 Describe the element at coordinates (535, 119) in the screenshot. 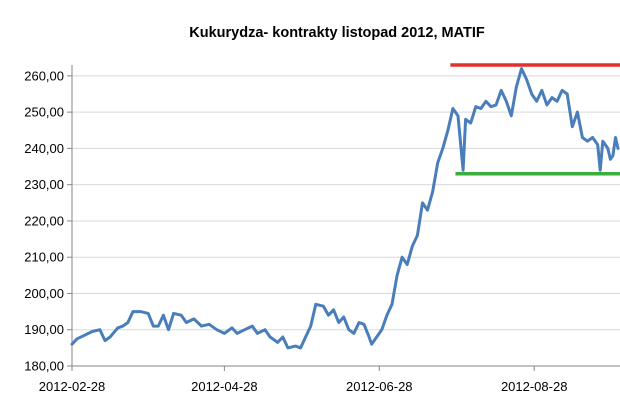

I see `reference-lines` at that location.